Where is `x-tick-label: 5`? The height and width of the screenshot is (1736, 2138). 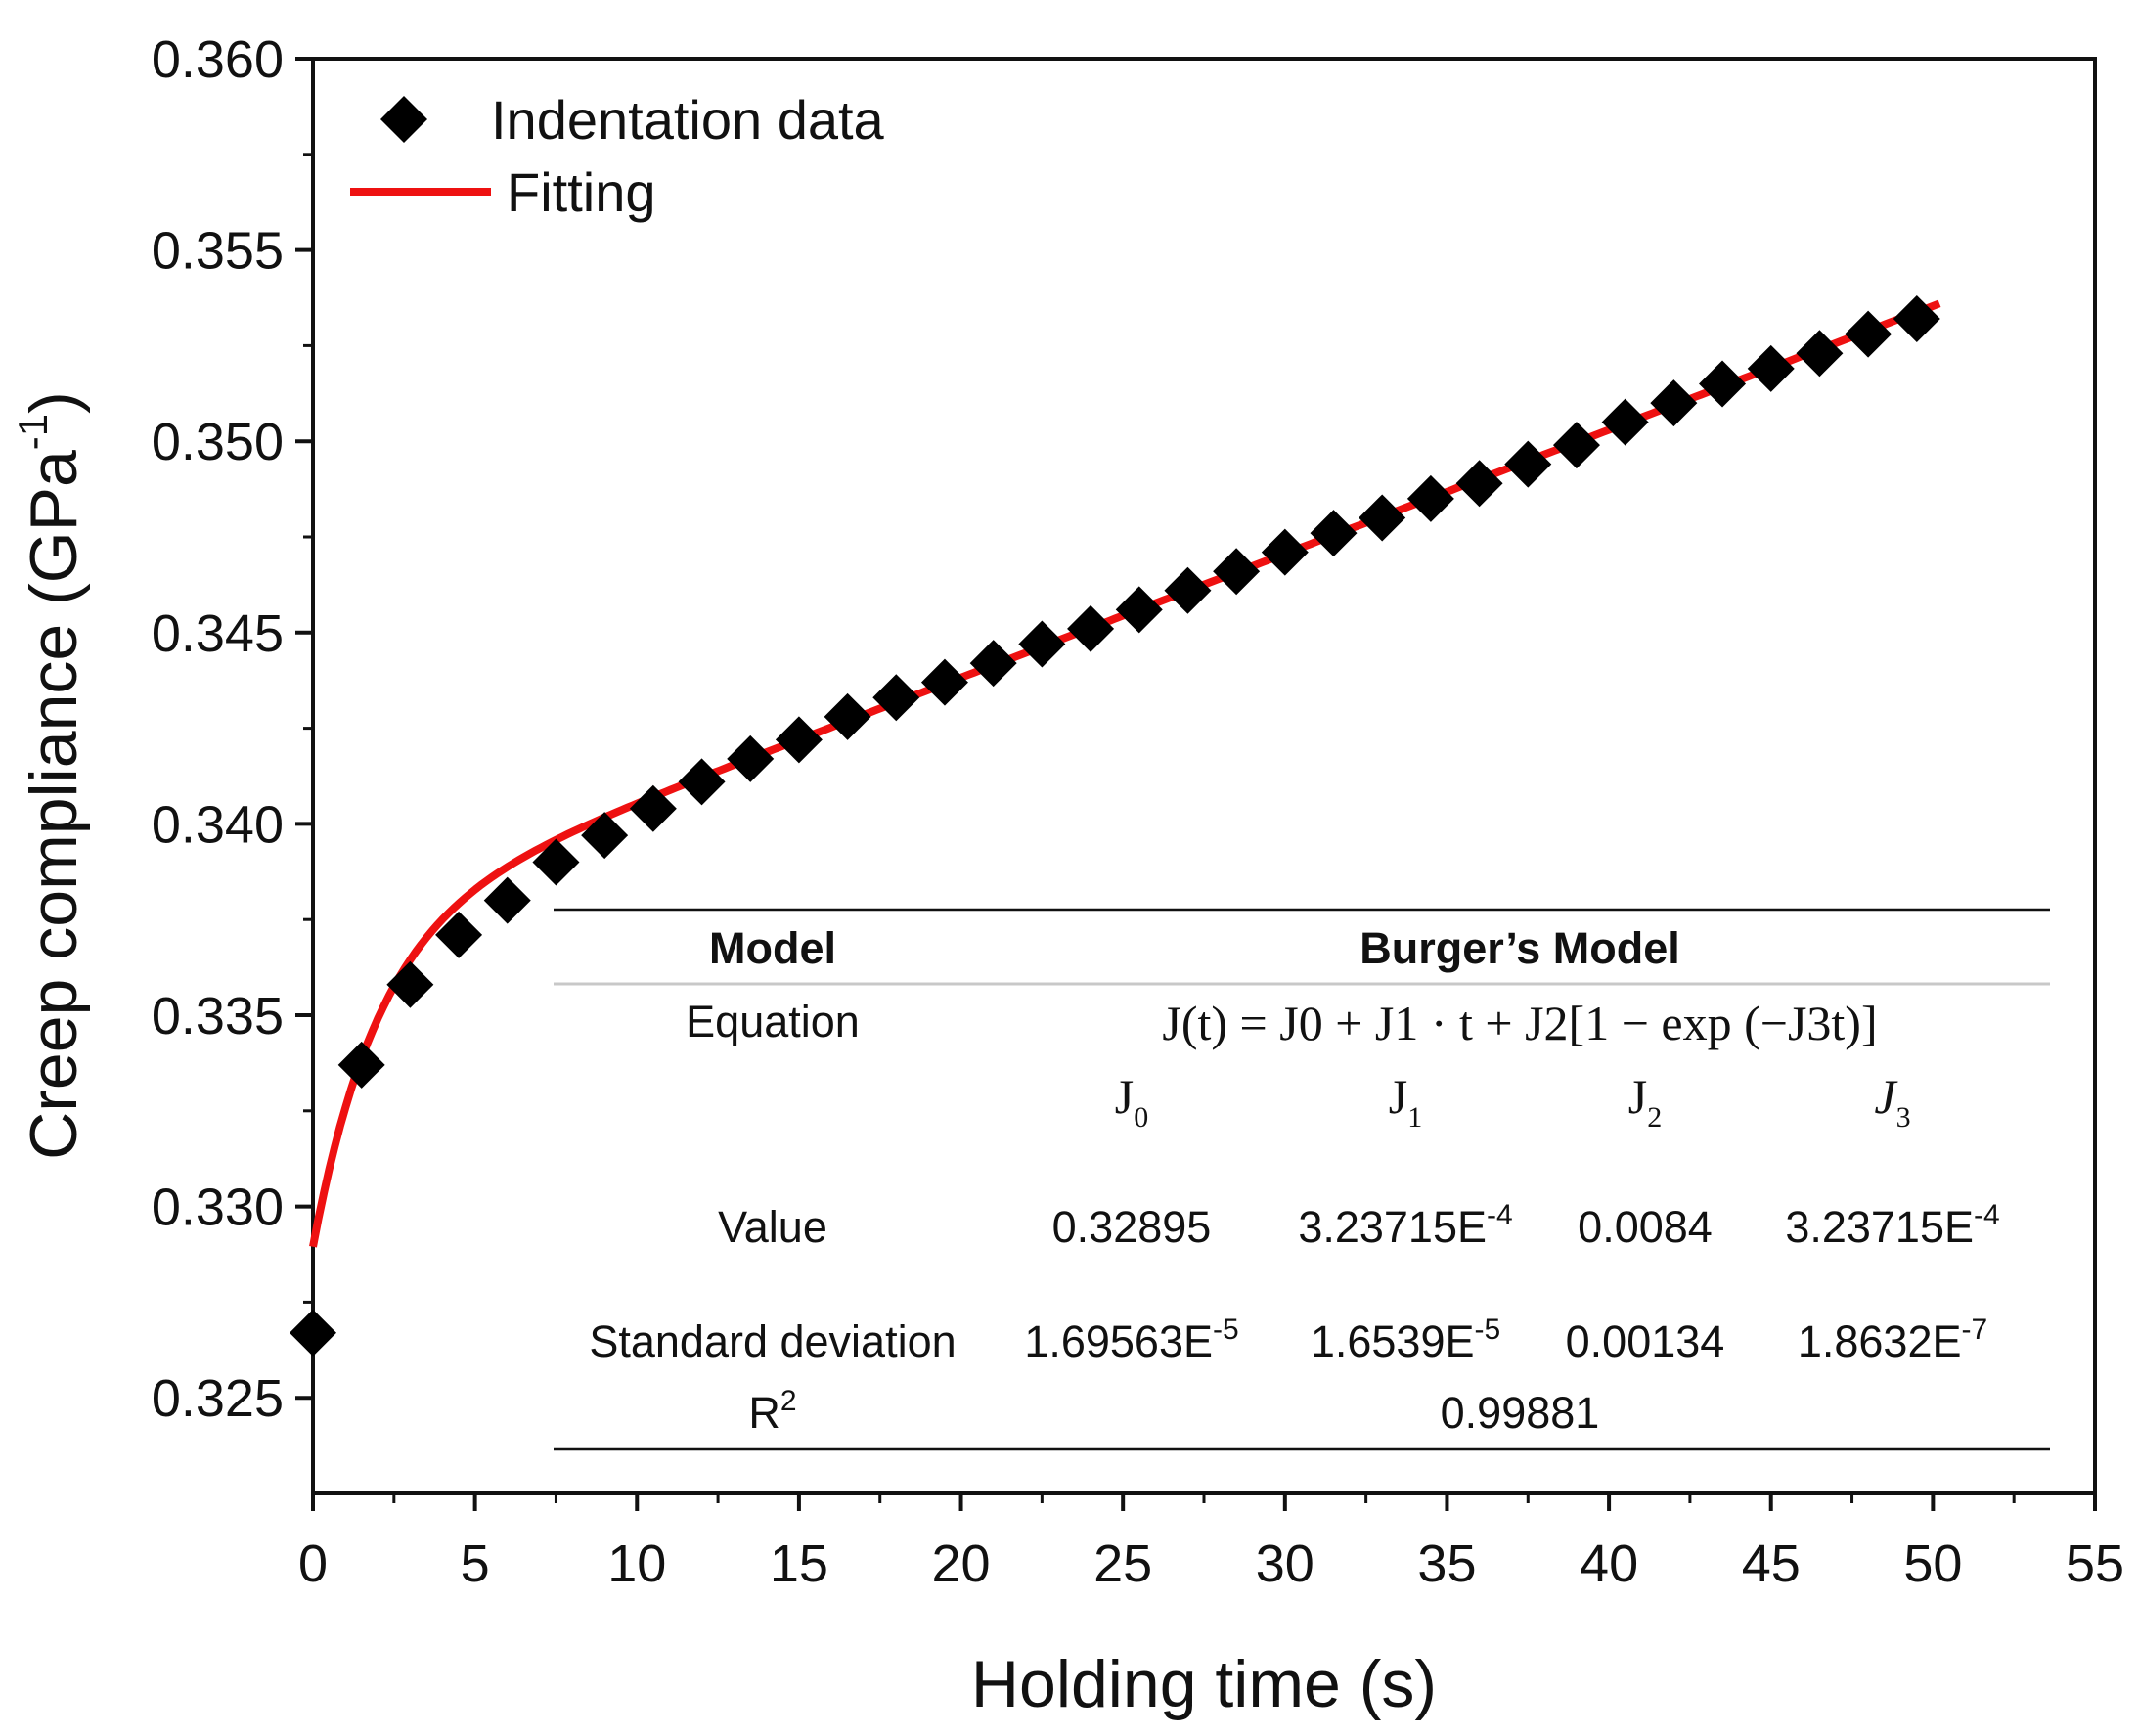
x-tick-label: 5 is located at coordinates (475, 1564).